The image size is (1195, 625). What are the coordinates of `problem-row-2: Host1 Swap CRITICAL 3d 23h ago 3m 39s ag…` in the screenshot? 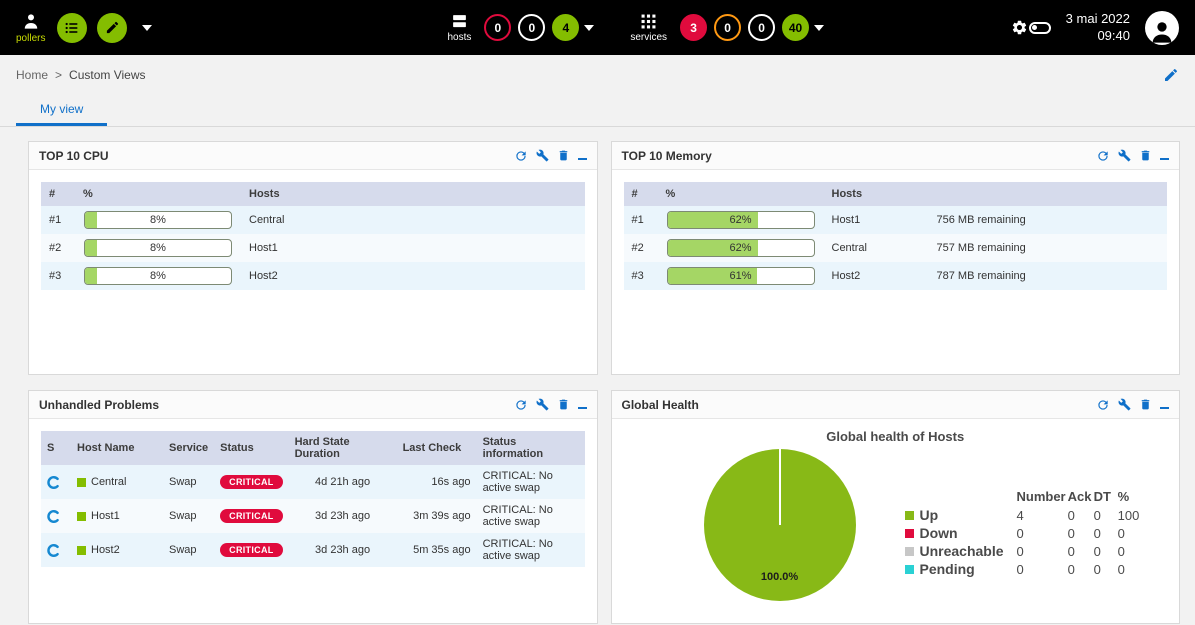 It's located at (313, 516).